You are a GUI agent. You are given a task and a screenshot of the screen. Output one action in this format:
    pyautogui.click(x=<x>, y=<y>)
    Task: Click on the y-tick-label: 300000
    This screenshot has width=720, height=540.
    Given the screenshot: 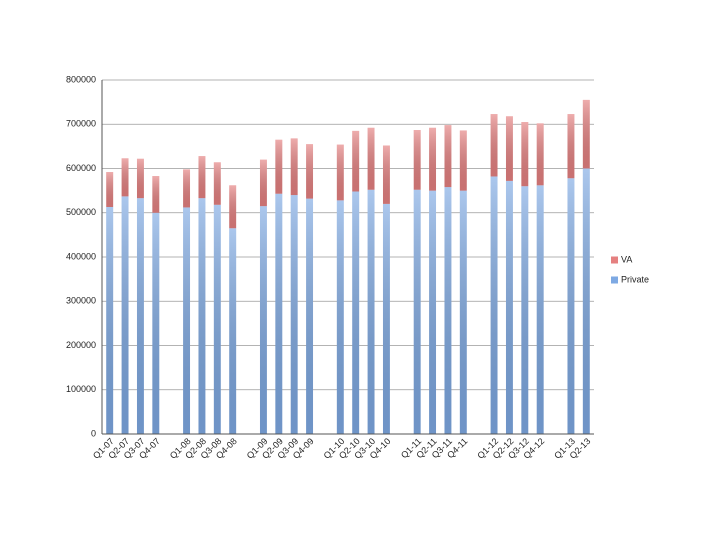 What is the action you would take?
    pyautogui.click(x=81, y=301)
    